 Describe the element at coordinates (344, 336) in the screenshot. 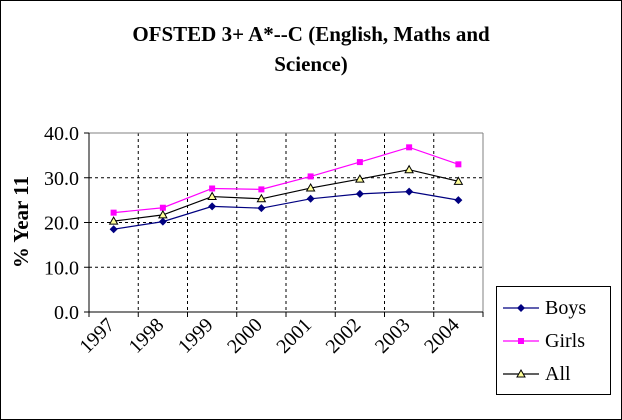

I see `x-tick-label: 2002` at that location.